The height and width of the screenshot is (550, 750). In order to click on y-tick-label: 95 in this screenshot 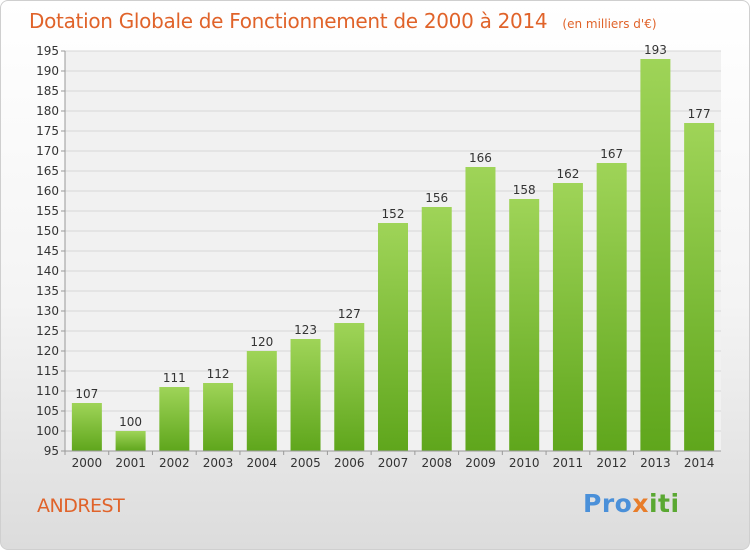, I will do `click(51, 451)`.